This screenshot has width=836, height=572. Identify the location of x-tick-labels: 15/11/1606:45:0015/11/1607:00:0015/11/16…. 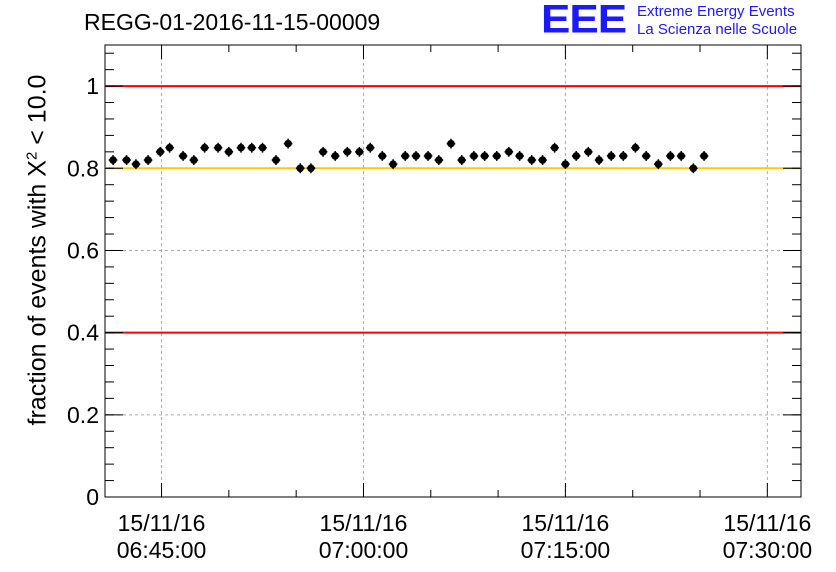
(464, 536).